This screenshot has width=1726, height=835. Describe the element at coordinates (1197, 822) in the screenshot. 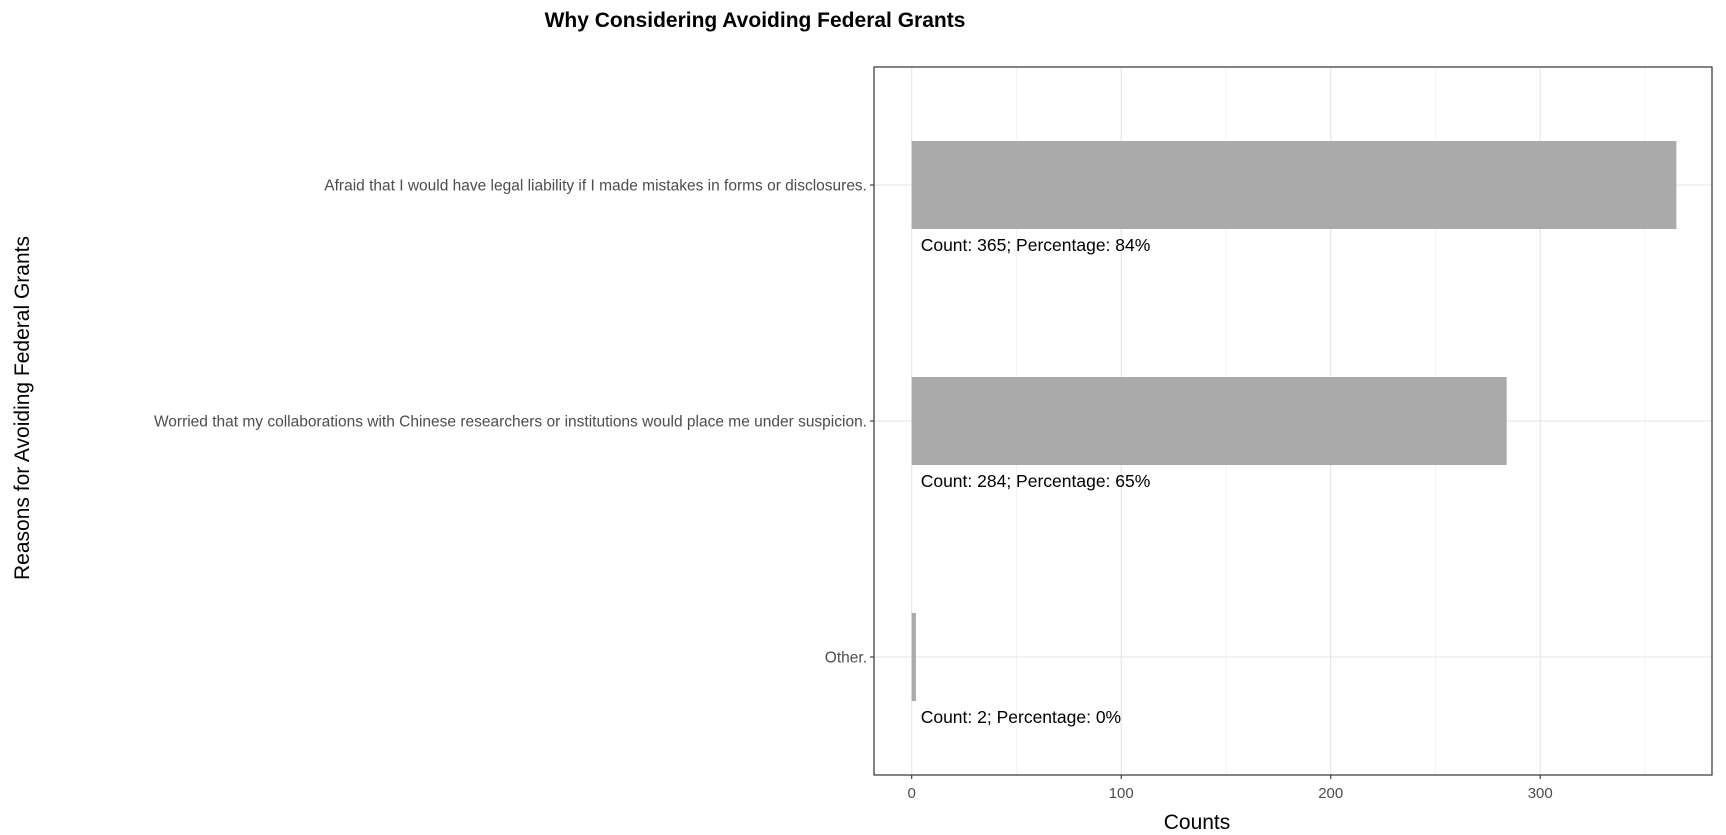

I see `x-axis-title: Counts` at that location.